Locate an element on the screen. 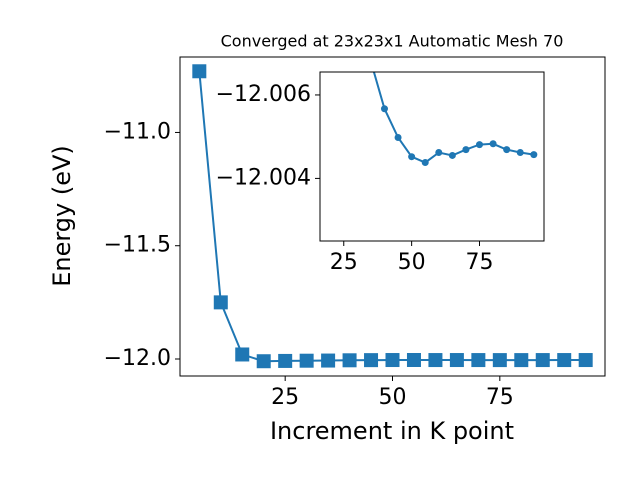  plot-content is located at coordinates (455, 119).